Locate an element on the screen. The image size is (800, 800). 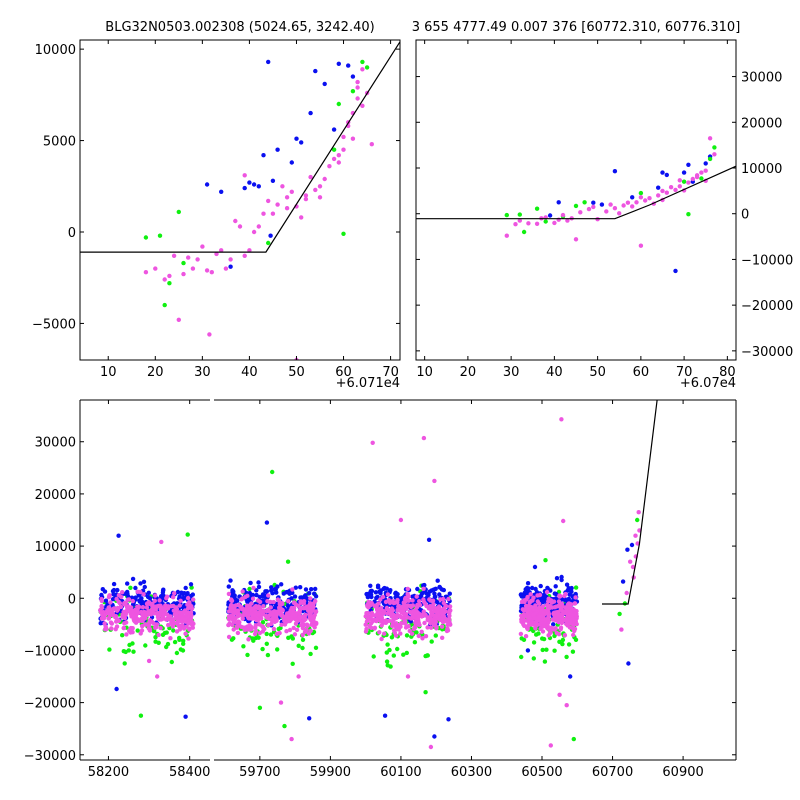
bottom-outlier-pink is located at coordinates (291, 739).